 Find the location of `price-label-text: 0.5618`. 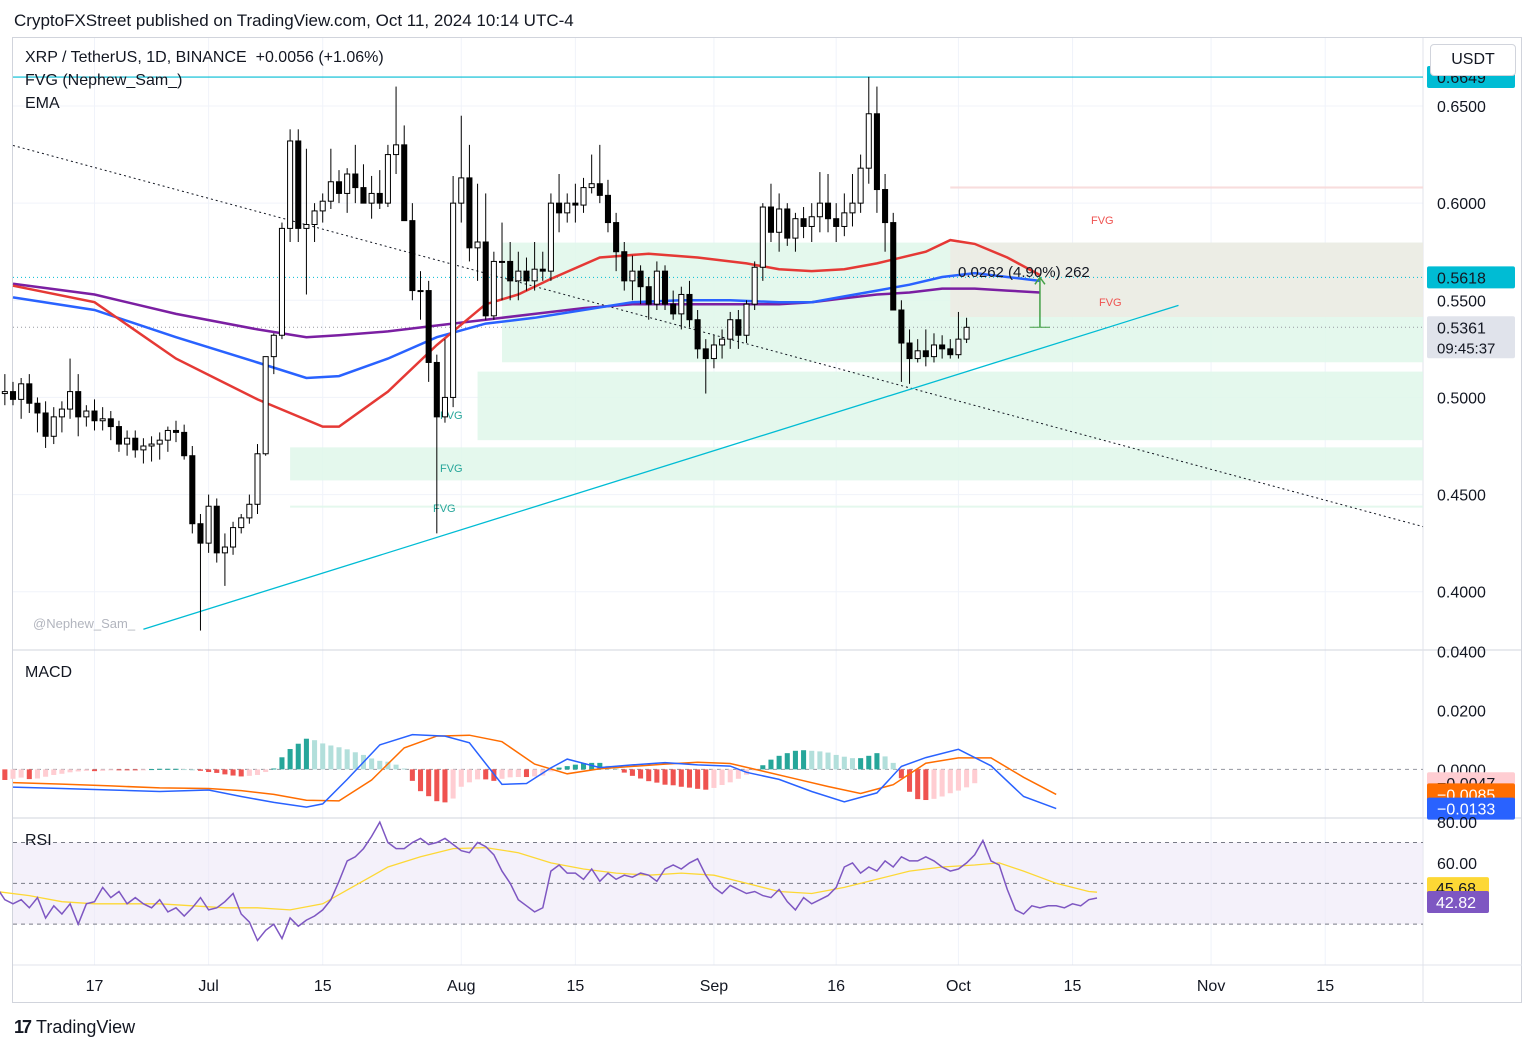

price-label-text: 0.5618 is located at coordinates (1461, 278).